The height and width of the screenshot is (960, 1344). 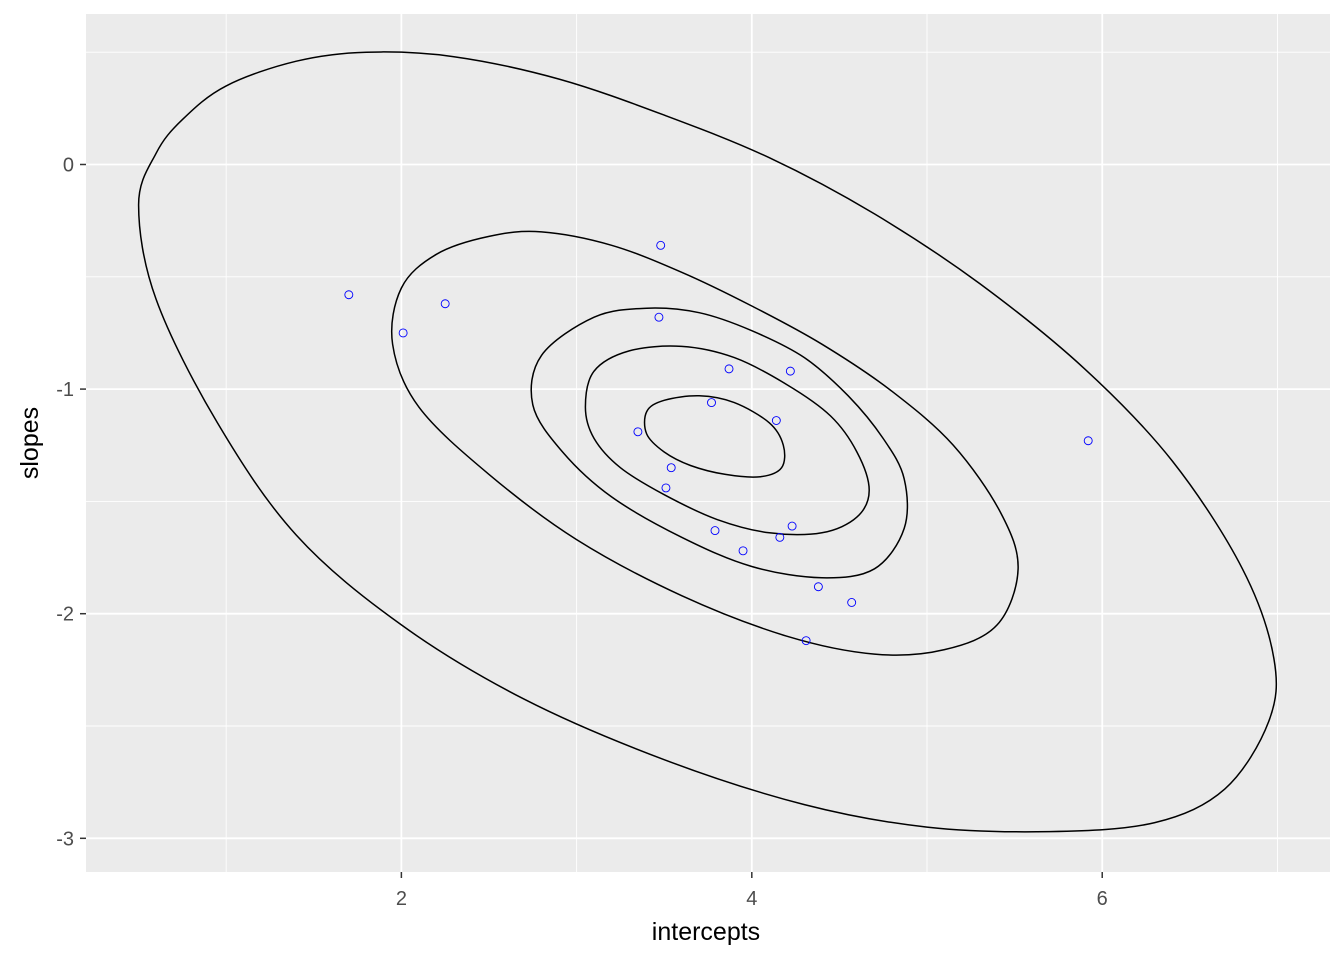 What do you see at coordinates (65, 390) in the screenshot?
I see `y-tick-label: -1` at bounding box center [65, 390].